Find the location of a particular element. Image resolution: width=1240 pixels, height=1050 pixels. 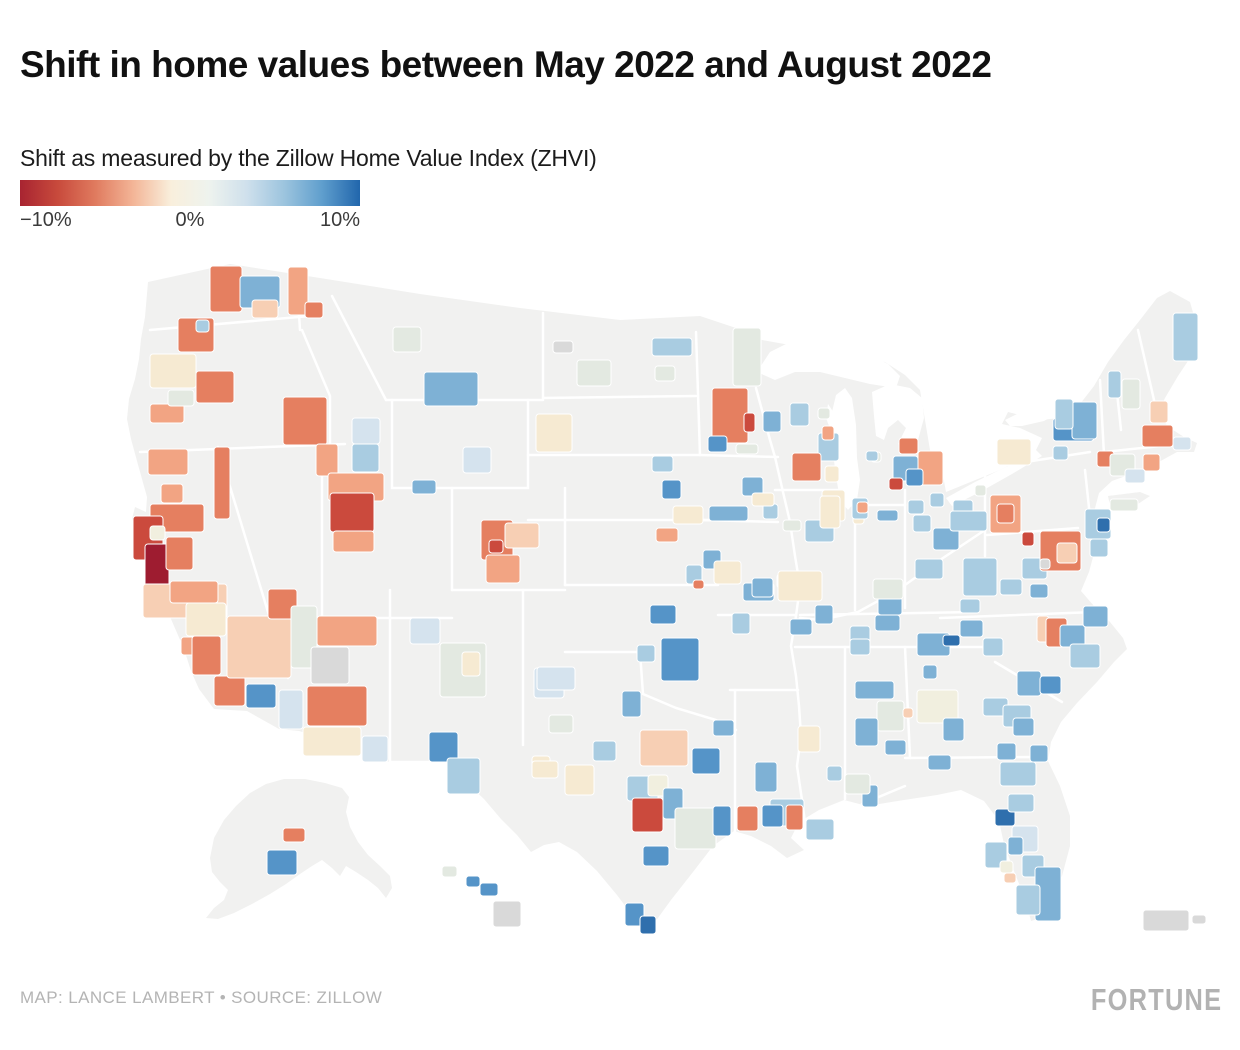

legend-mid-label: 0% is located at coordinates (190, 220).